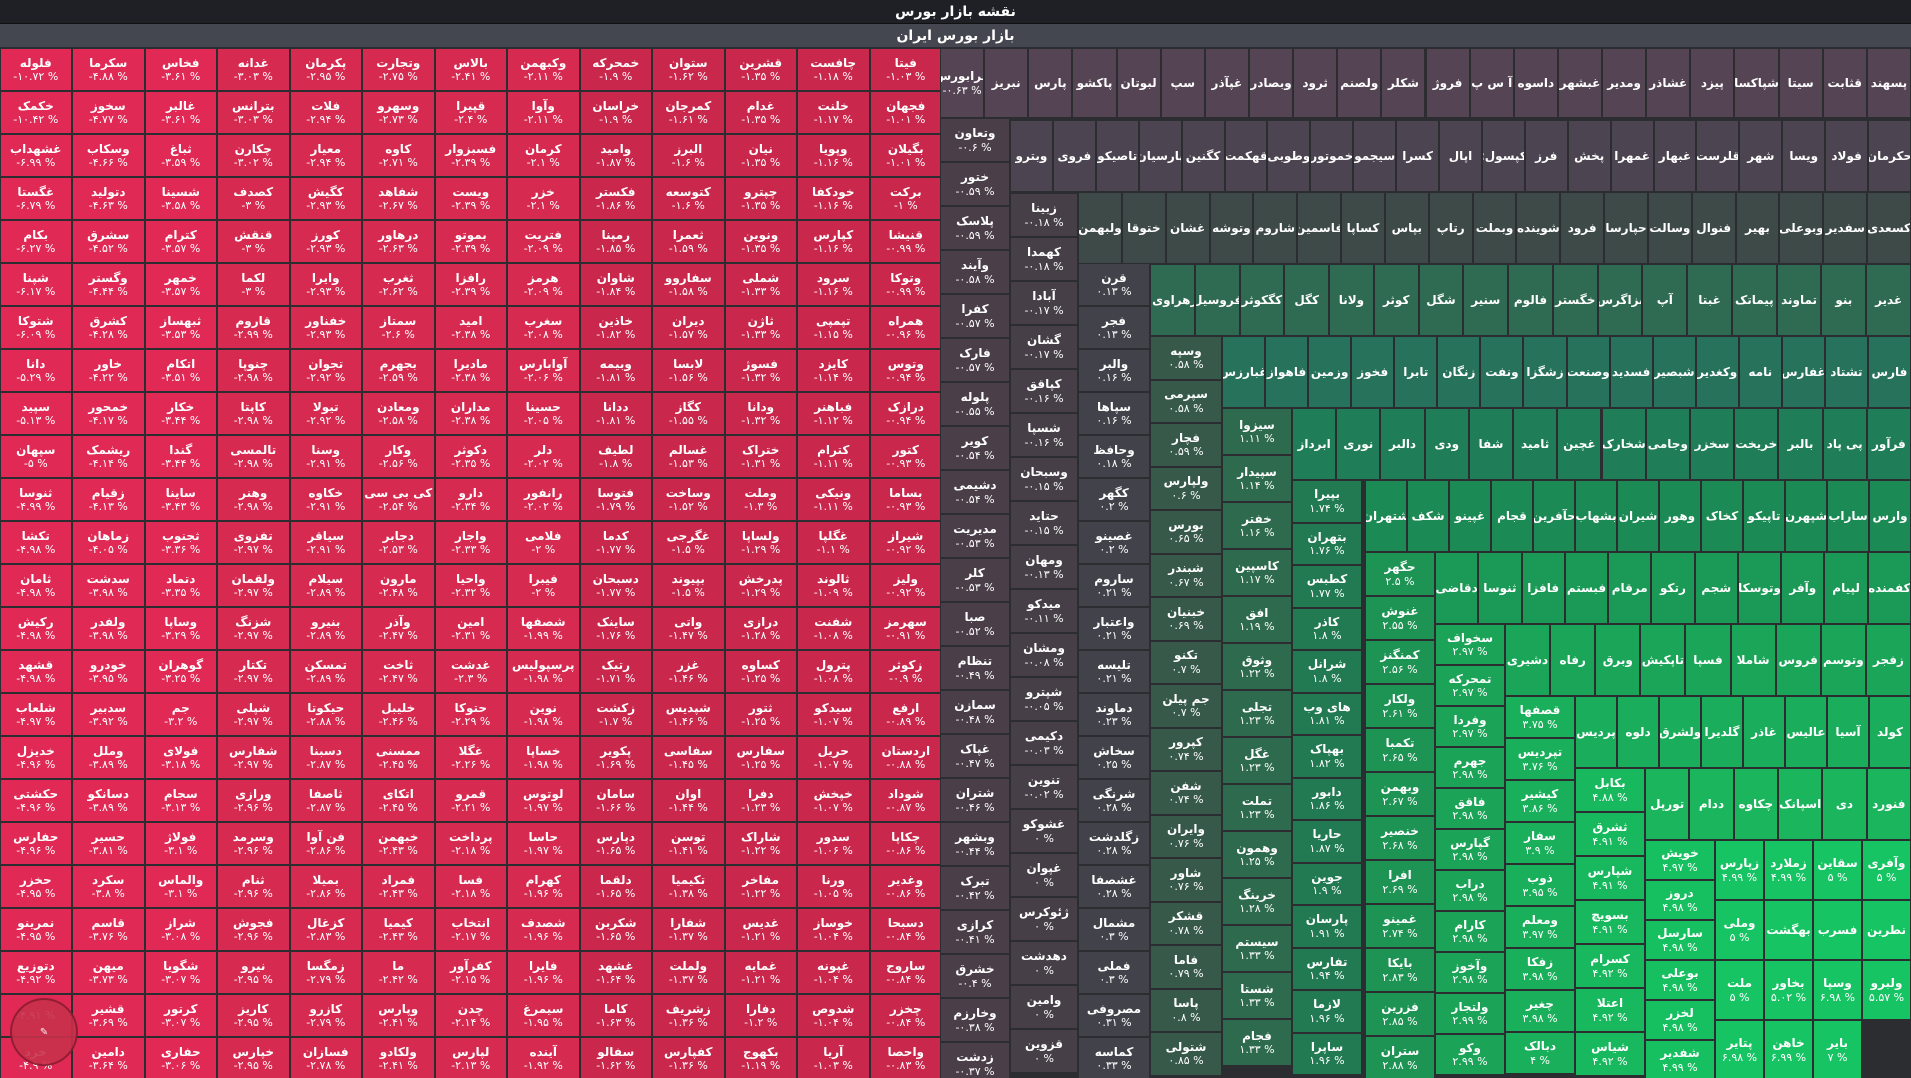 The width and height of the screenshot is (1911, 1078). What do you see at coordinates (1530, 300) in the screenshot?
I see `stock-tile: فالوم` at bounding box center [1530, 300].